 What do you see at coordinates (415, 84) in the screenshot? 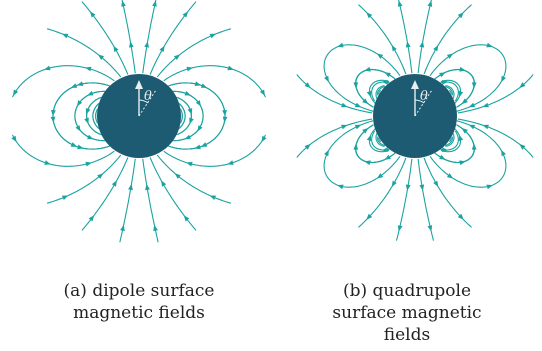
I see `quadrupole-axis-arrowhead` at bounding box center [415, 84].